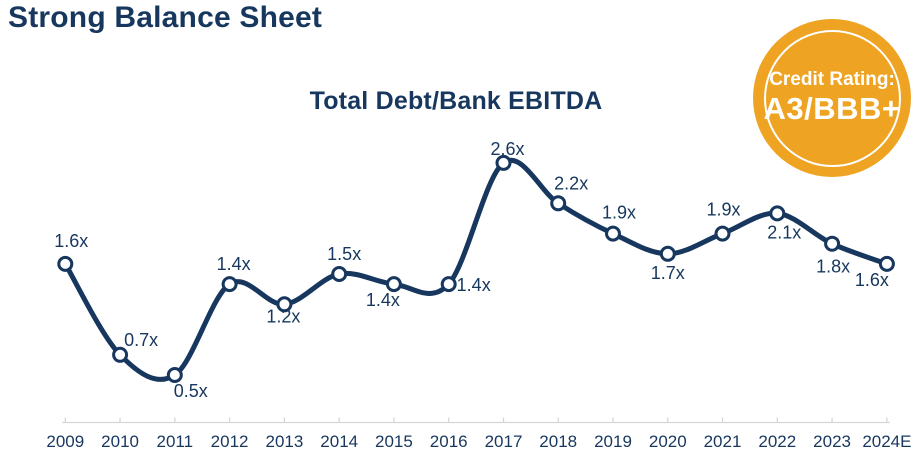  What do you see at coordinates (284, 304) in the screenshot?
I see `data-point-2013` at bounding box center [284, 304].